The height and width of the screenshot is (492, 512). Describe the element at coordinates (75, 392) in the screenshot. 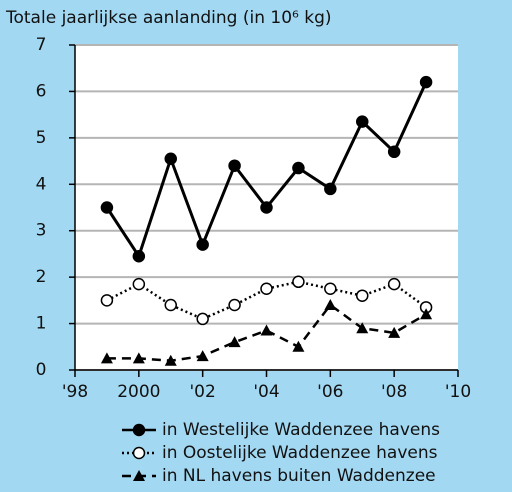

I see `x-tick-label: '98` at that location.